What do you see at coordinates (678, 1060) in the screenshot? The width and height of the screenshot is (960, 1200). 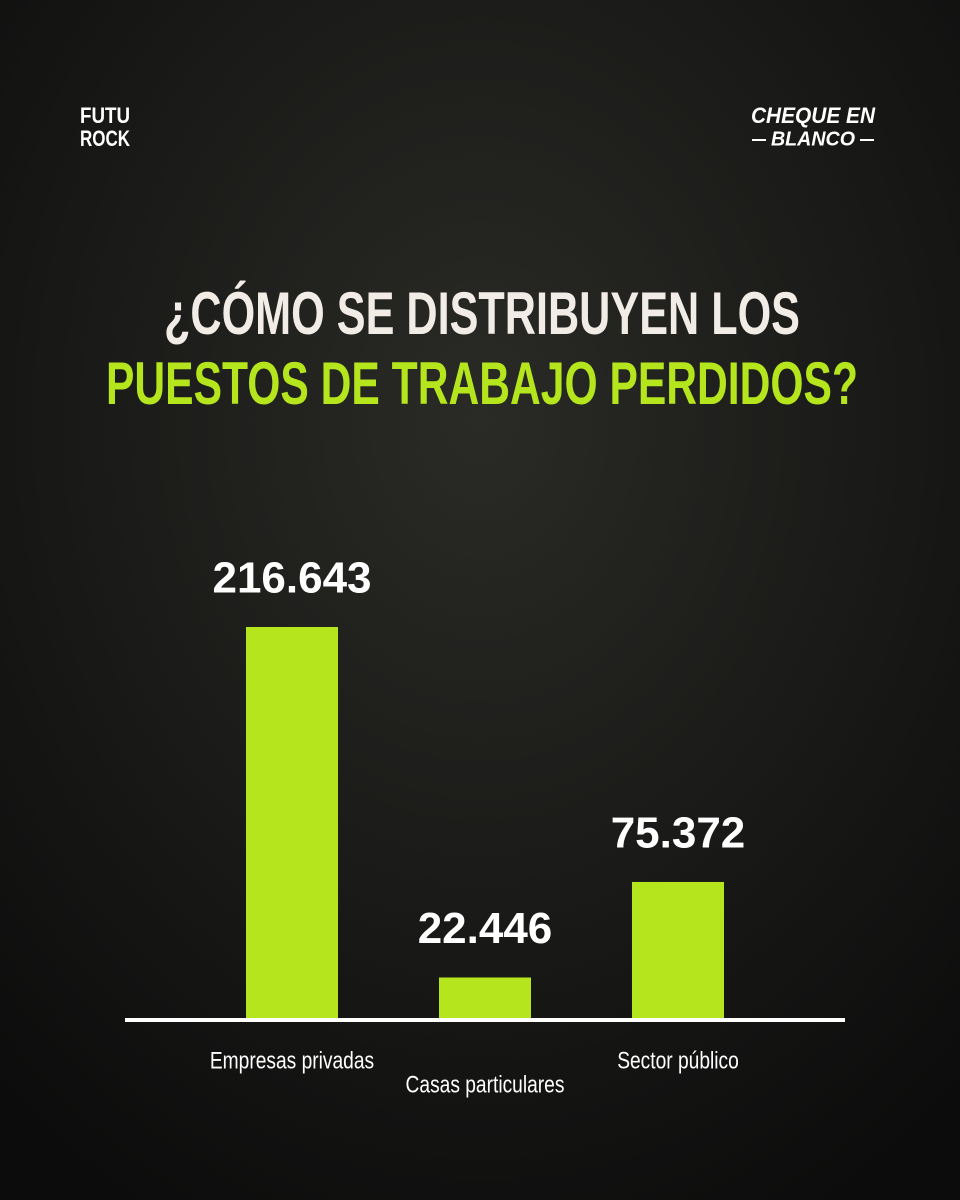 I see `x-tick-label: Sector público` at bounding box center [678, 1060].